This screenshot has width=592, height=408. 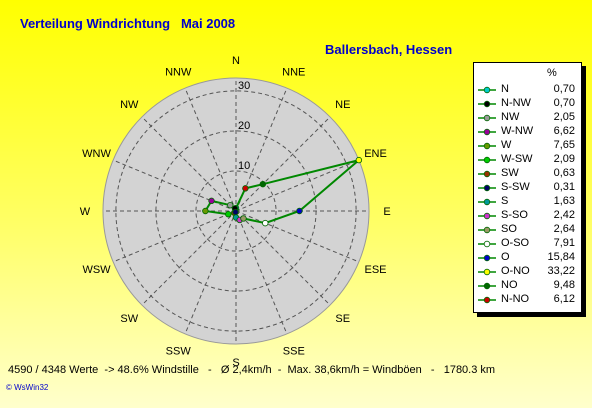 What do you see at coordinates (244, 86) in the screenshot?
I see `r-tick-label-30: 30` at bounding box center [244, 86].